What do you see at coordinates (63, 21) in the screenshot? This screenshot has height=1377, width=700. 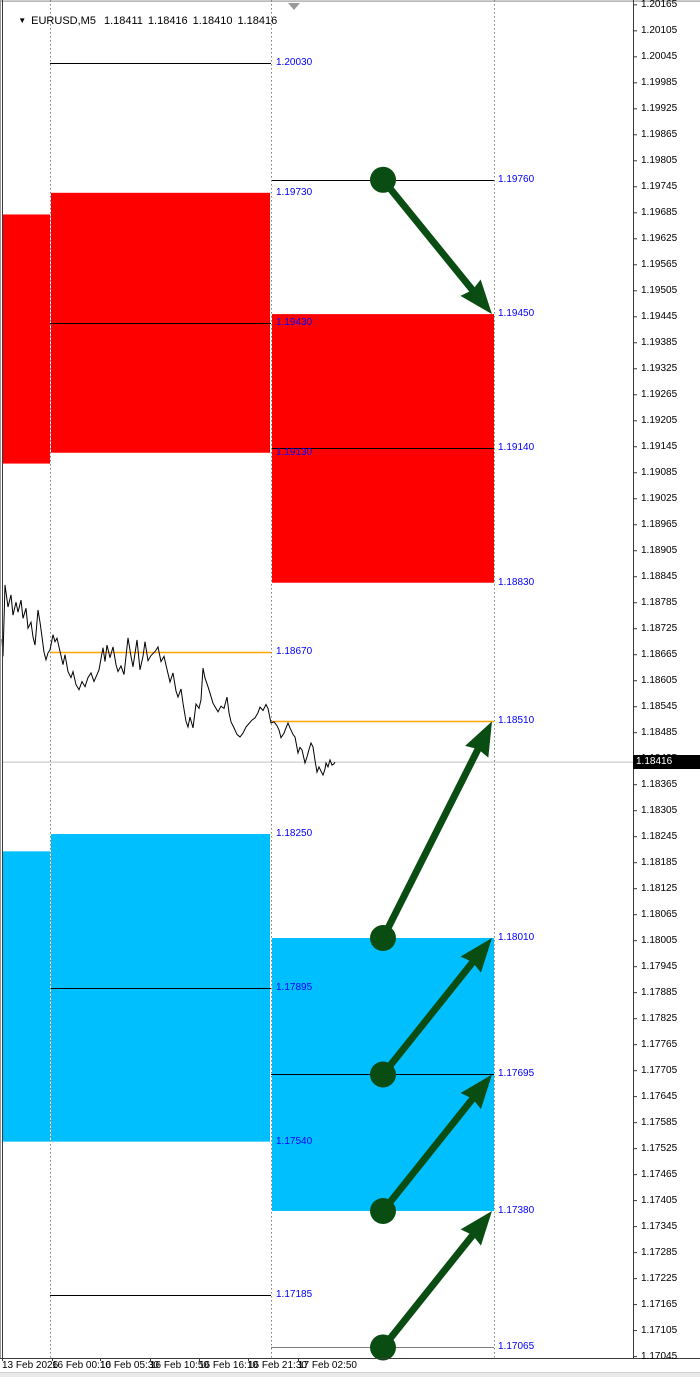 I see `symbol-timeframe-label: EURUSD,M5` at bounding box center [63, 21].